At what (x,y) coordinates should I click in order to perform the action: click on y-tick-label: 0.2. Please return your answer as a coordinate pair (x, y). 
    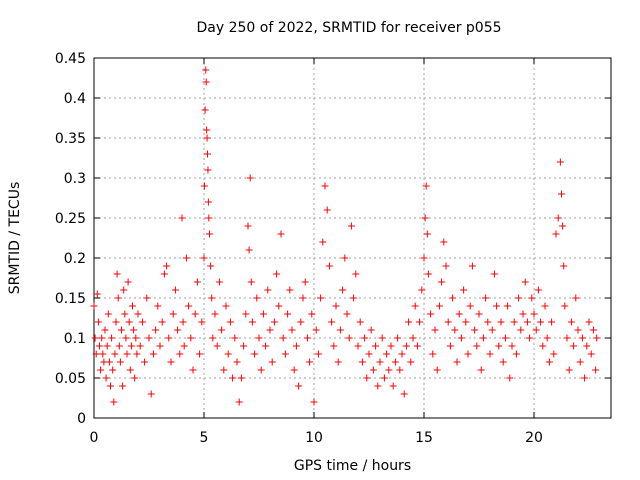
    Looking at the image, I should click on (75, 259).